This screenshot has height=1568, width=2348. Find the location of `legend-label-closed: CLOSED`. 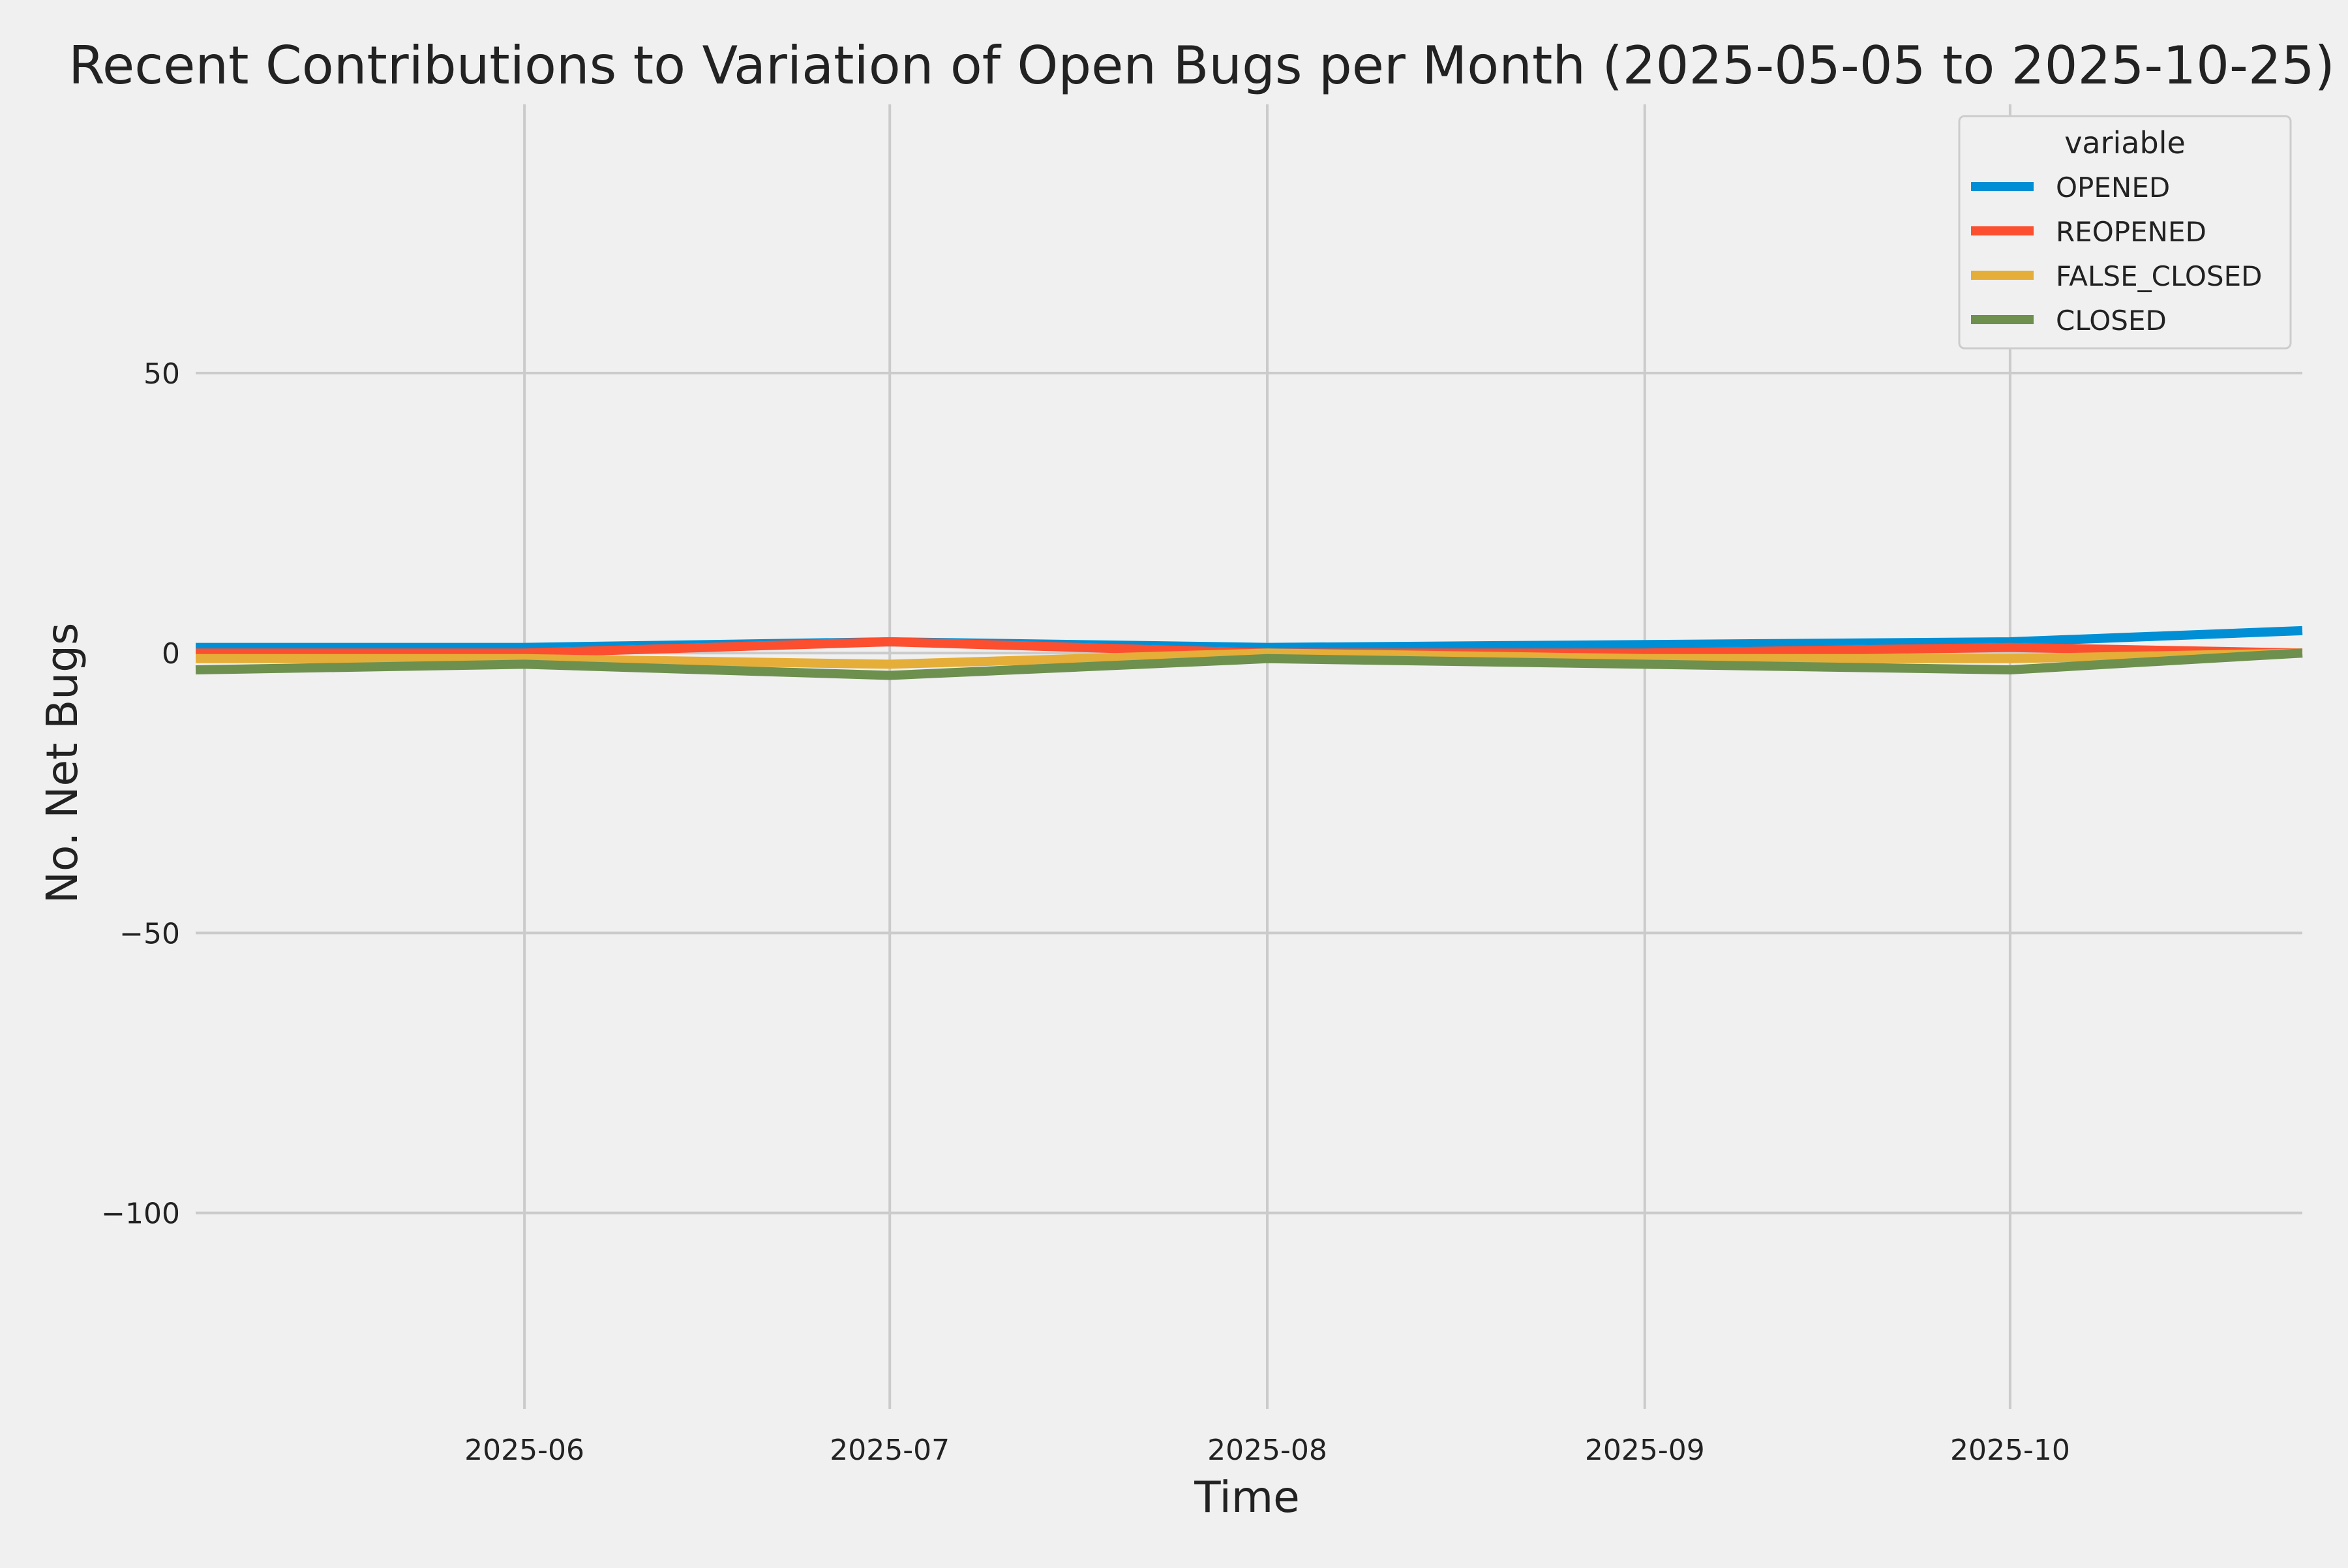

legend-label-closed: CLOSED is located at coordinates (2112, 321).